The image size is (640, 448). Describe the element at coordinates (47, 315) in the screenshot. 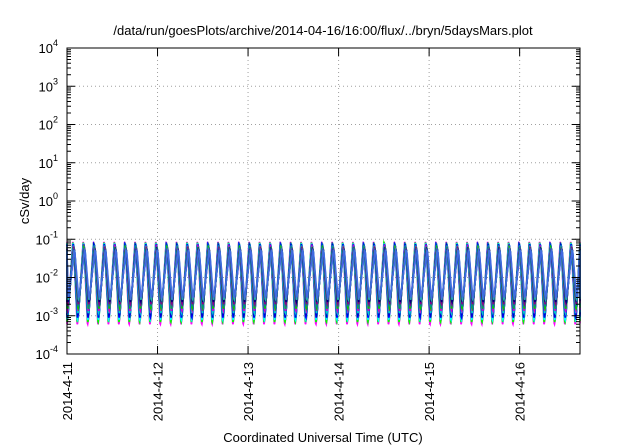

I see `y-tick-label: 10⁻³` at that location.